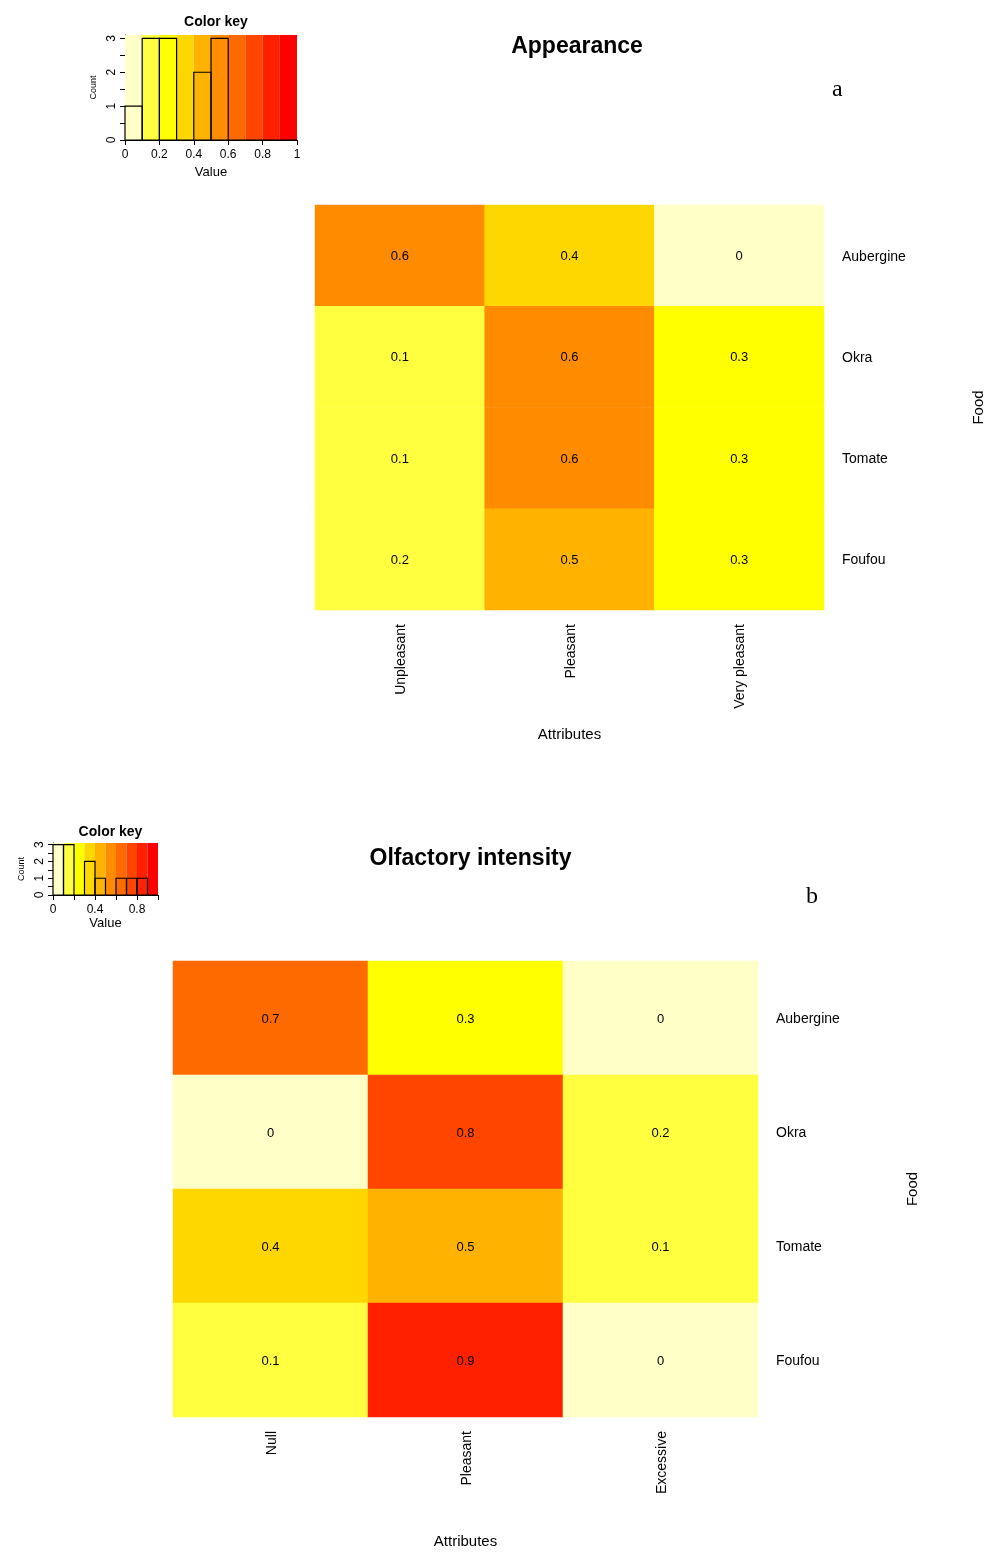 This screenshot has height=1553, width=993. I want to click on data-label: 0.7, so click(270, 1018).